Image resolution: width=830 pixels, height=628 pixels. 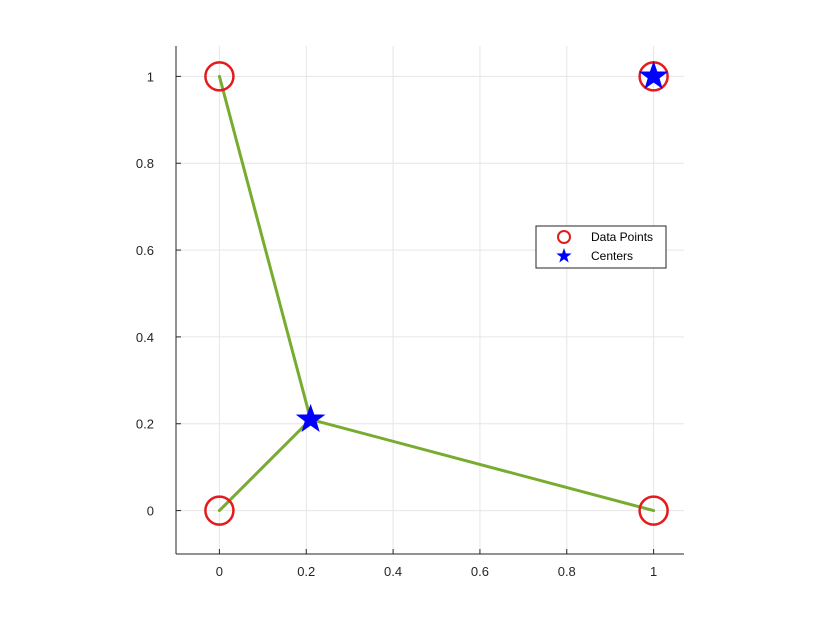 What do you see at coordinates (653, 571) in the screenshot?
I see `x-tick-label: 1` at bounding box center [653, 571].